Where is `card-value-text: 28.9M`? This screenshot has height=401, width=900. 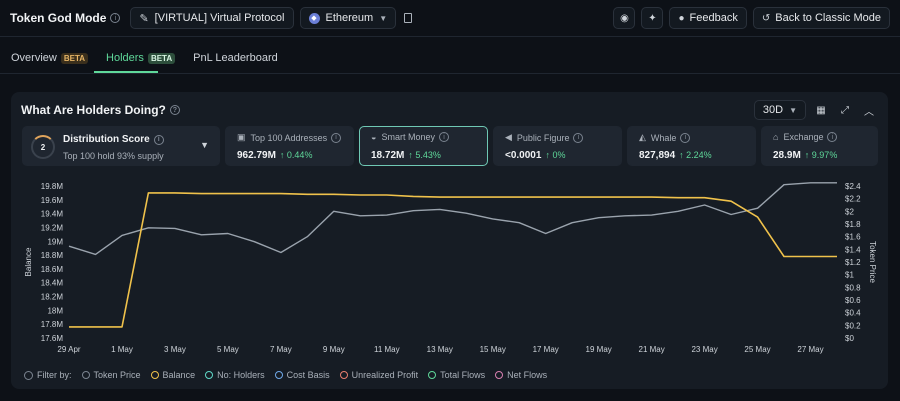 card-value-text: 28.9M is located at coordinates (787, 155).